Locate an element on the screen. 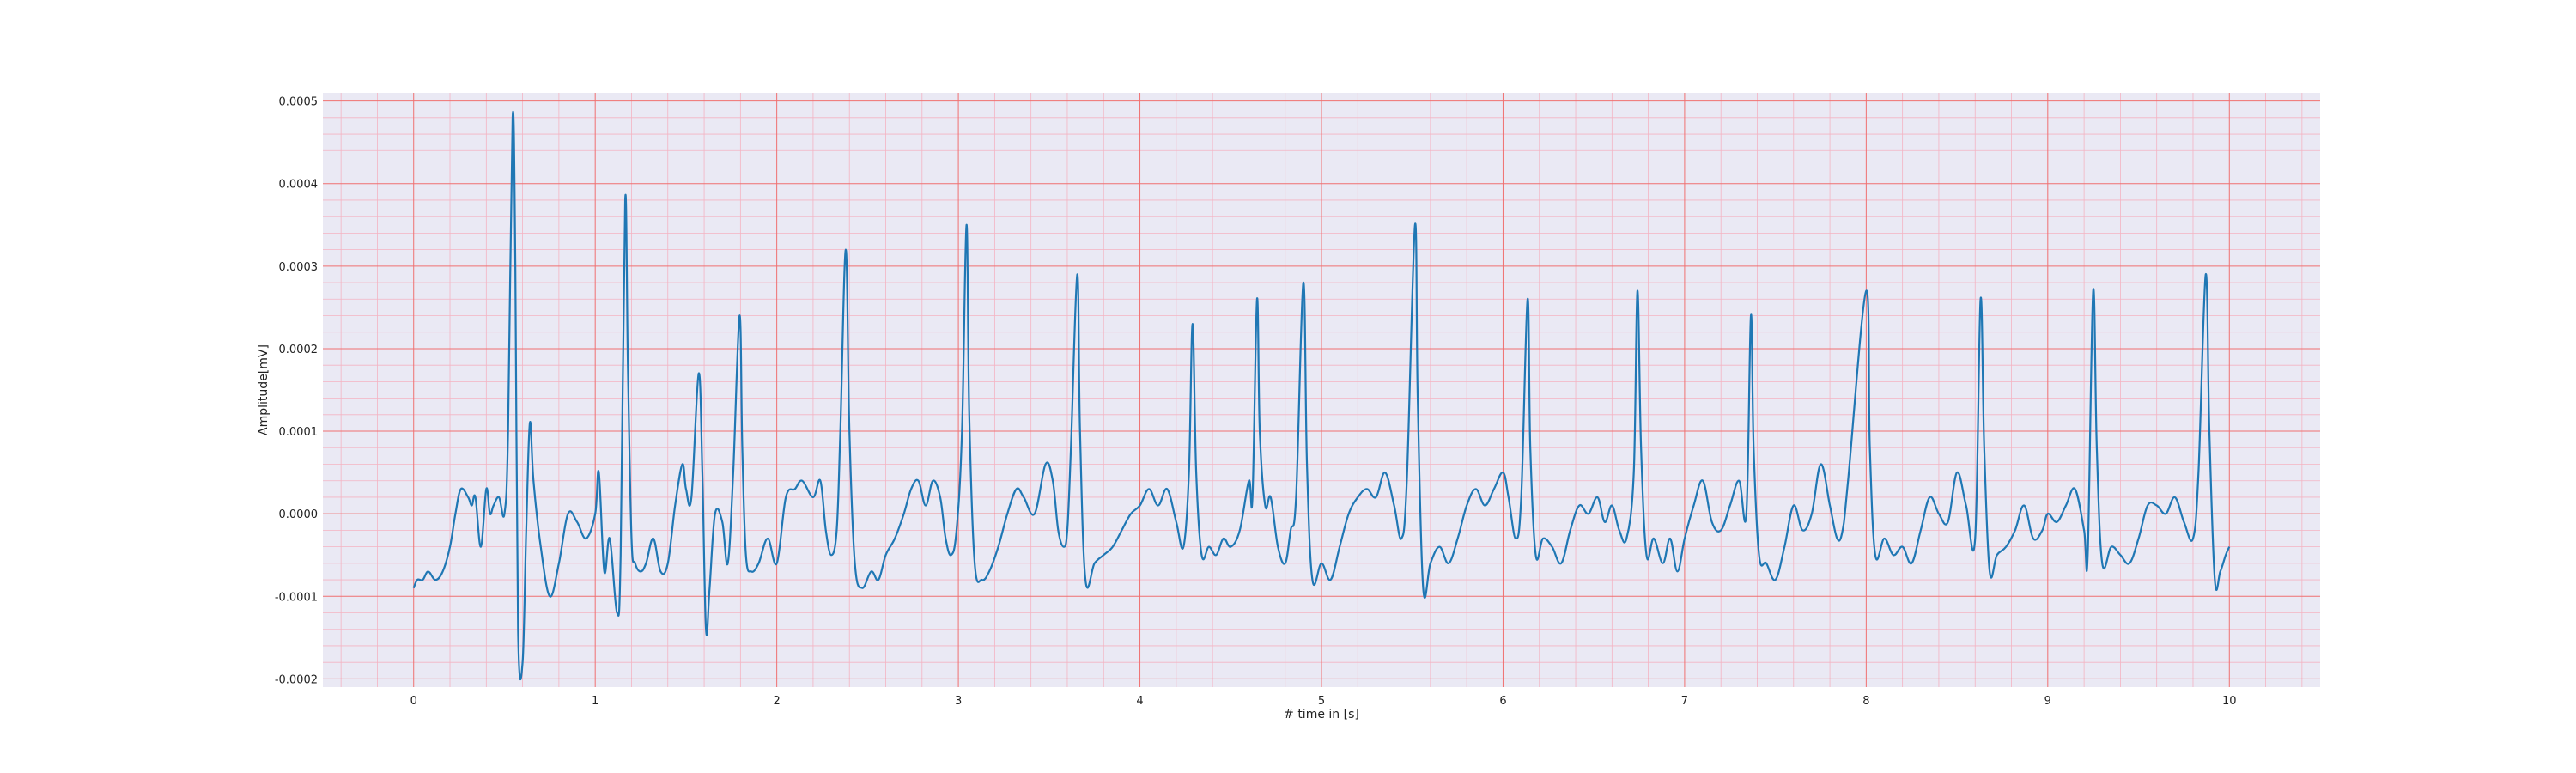 This screenshot has width=2576, height=773. x-tick-label: 6 is located at coordinates (1502, 701).